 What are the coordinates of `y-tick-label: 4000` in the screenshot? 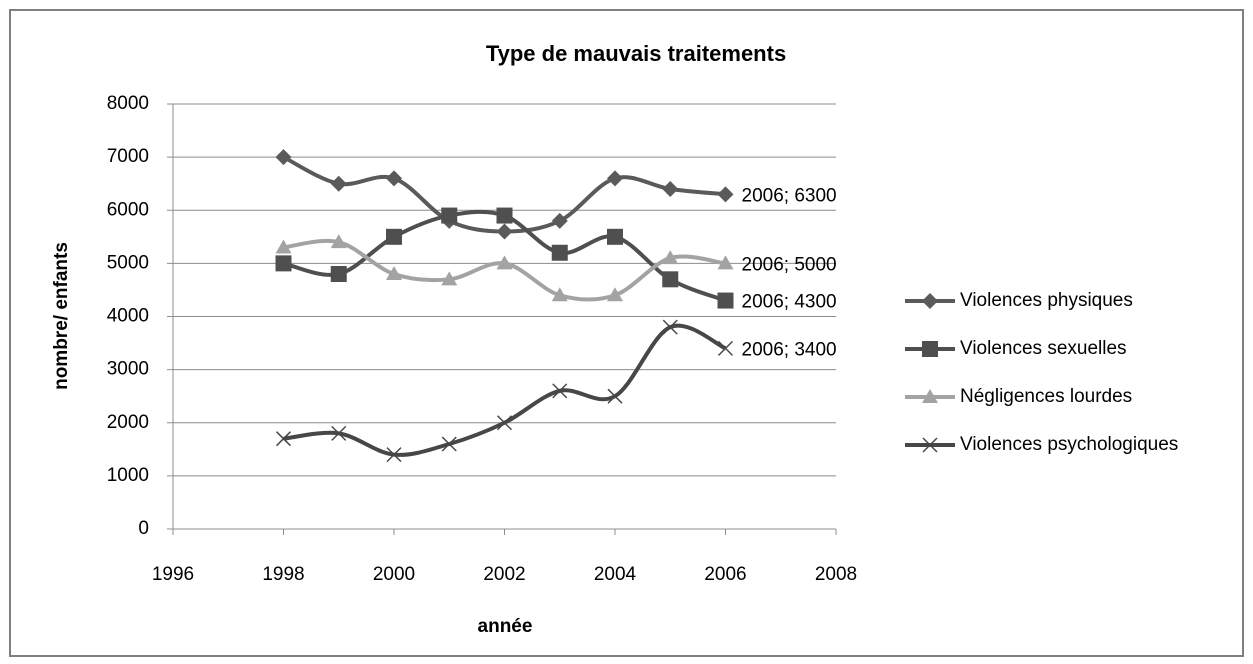 It's located at (128, 316).